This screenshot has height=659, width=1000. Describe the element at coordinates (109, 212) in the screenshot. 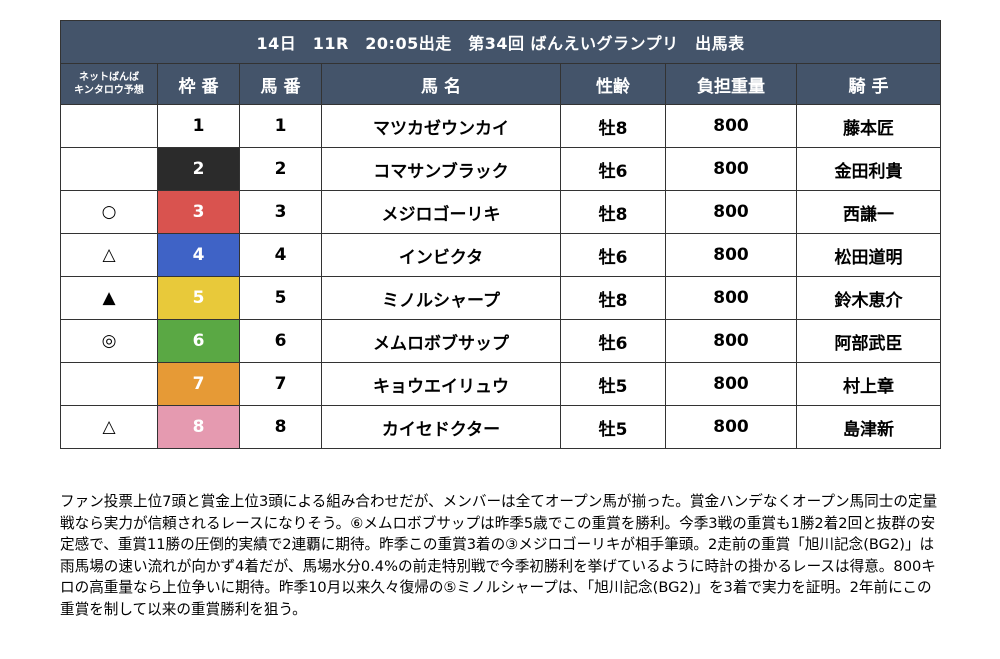

I see `prediction-mark: ○` at that location.